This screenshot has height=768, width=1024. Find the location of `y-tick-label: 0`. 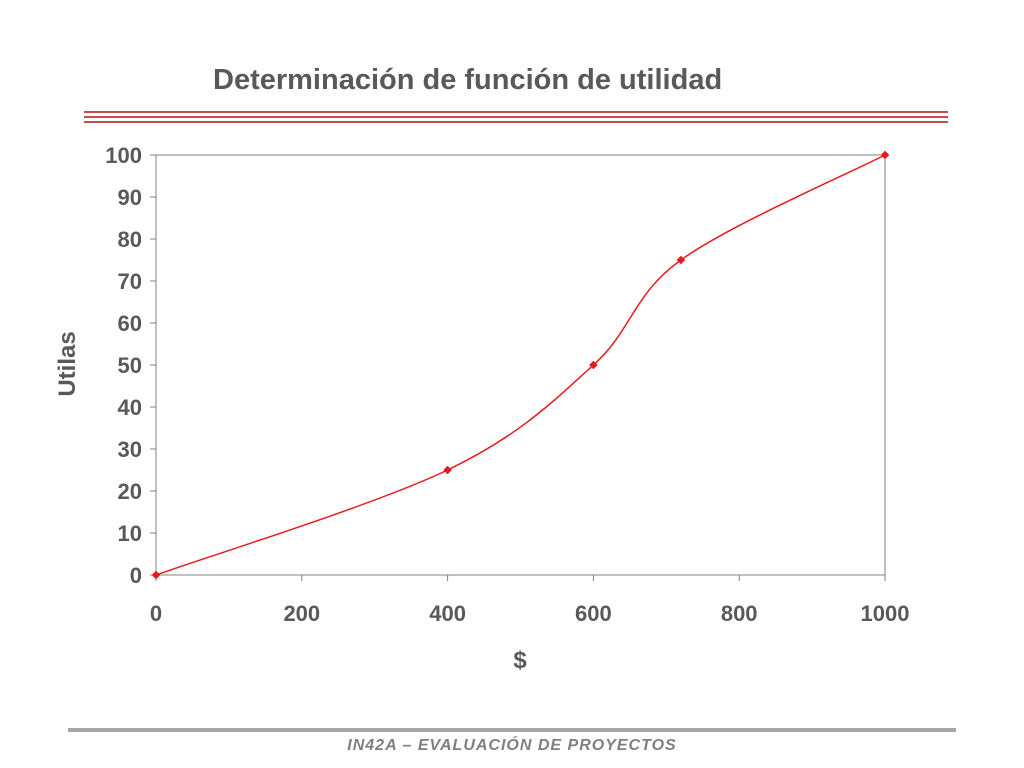

y-tick-label: 0 is located at coordinates (136, 575).